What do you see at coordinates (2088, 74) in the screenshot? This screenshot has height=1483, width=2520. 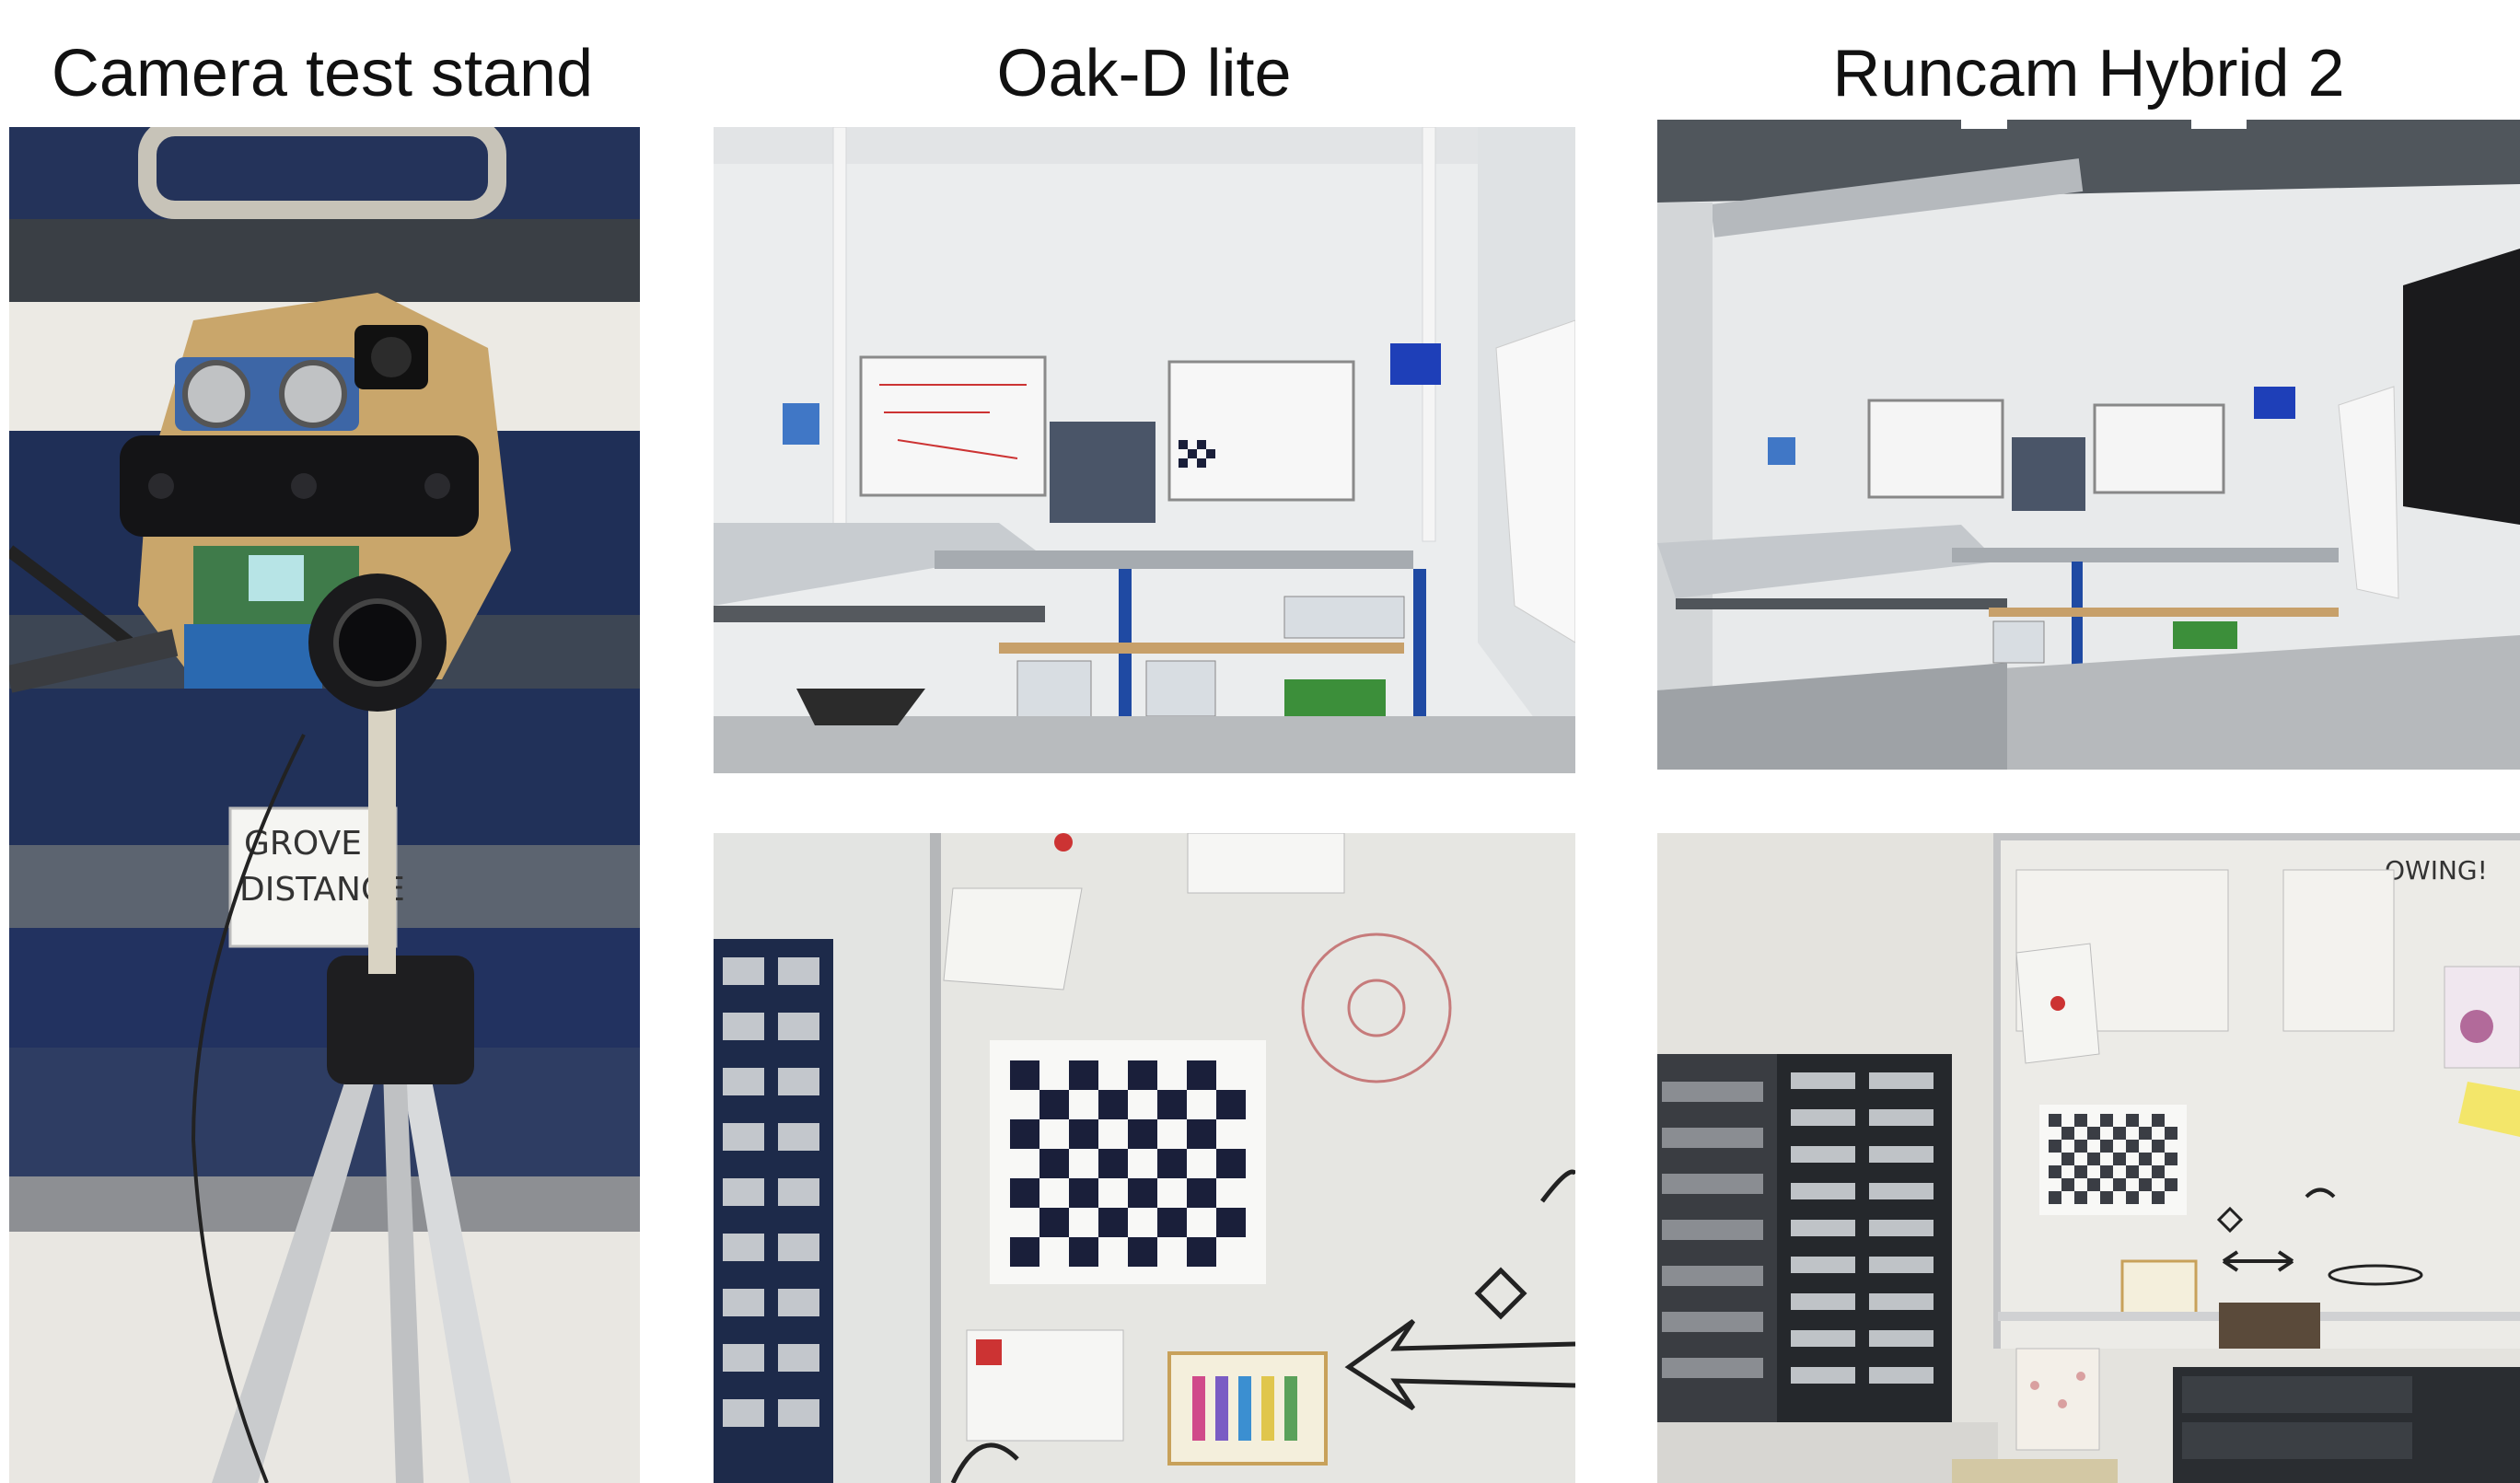 I see `title-runcam-hybrid-2: Runcam Hybrid 2` at bounding box center [2088, 74].